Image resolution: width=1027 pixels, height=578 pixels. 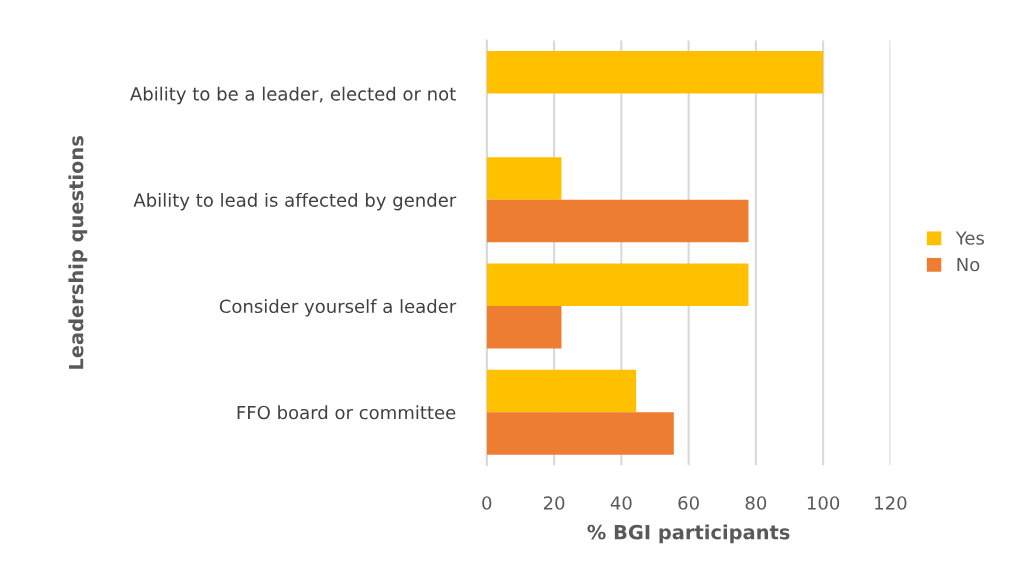 What do you see at coordinates (756, 503) in the screenshot?
I see `x-tick-label: 80` at bounding box center [756, 503].